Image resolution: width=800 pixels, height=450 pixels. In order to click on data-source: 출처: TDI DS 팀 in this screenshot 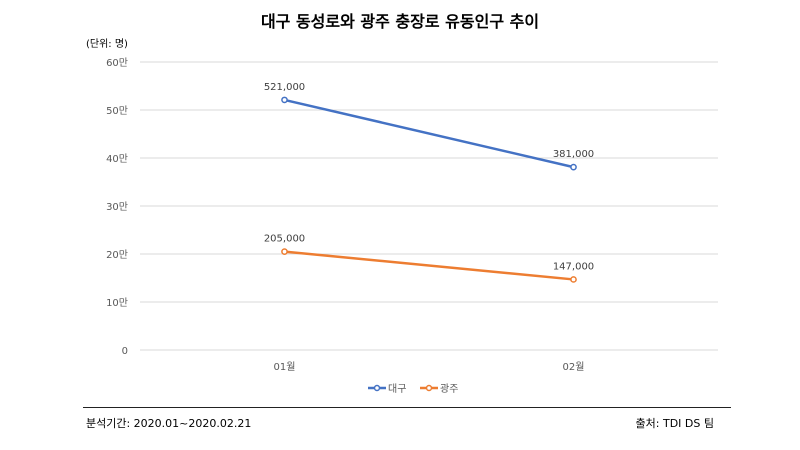, I will do `click(674, 423)`.